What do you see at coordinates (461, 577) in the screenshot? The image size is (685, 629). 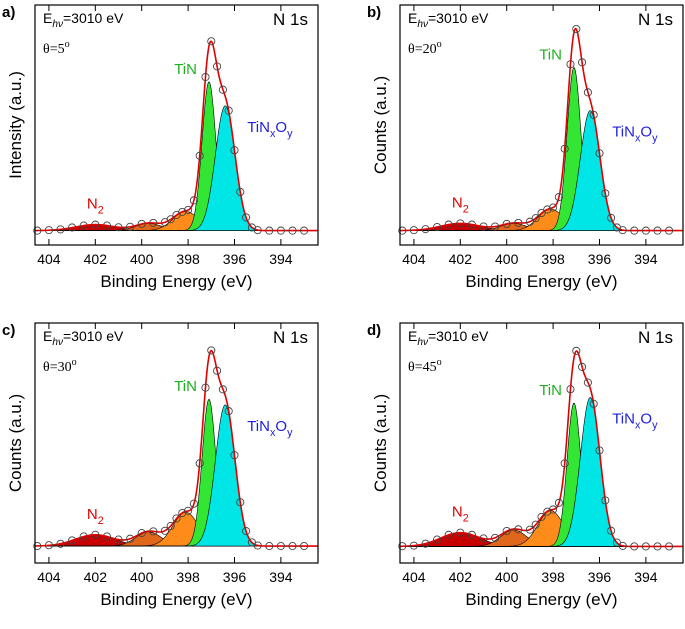 I see `x-tick-label: 402` at bounding box center [461, 577].